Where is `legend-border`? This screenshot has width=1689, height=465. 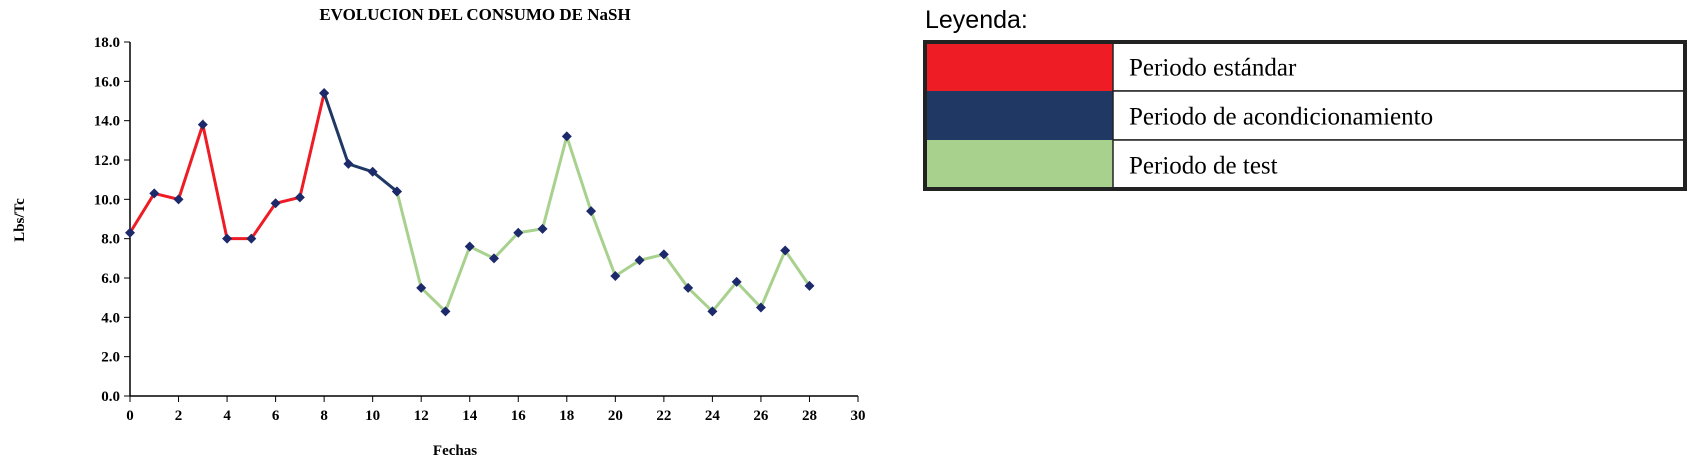
legend-border is located at coordinates (1305, 115).